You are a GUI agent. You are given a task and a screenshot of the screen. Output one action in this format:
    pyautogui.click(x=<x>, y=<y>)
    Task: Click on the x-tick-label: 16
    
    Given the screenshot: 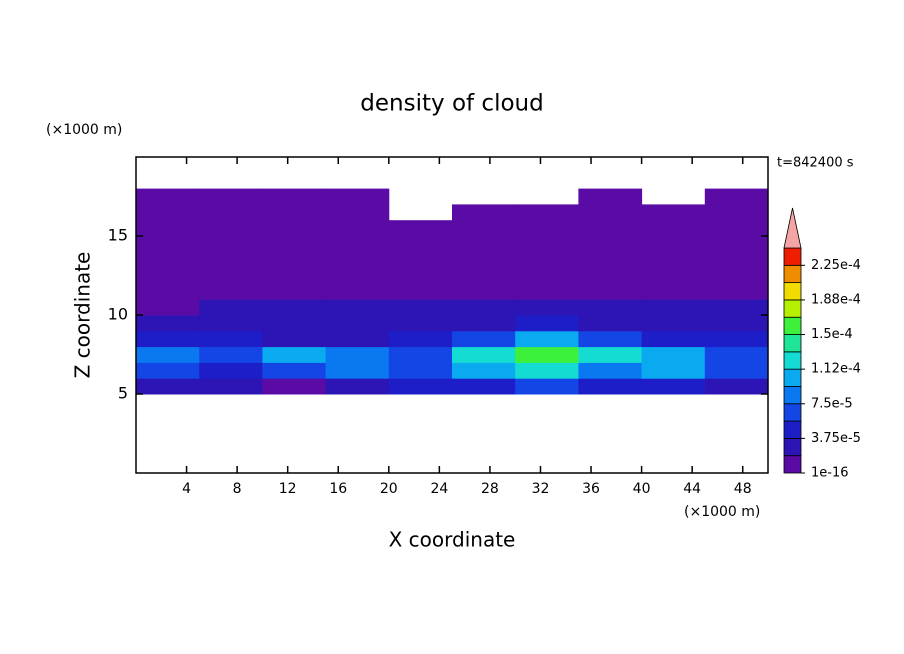 What is the action you would take?
    pyautogui.click(x=338, y=489)
    